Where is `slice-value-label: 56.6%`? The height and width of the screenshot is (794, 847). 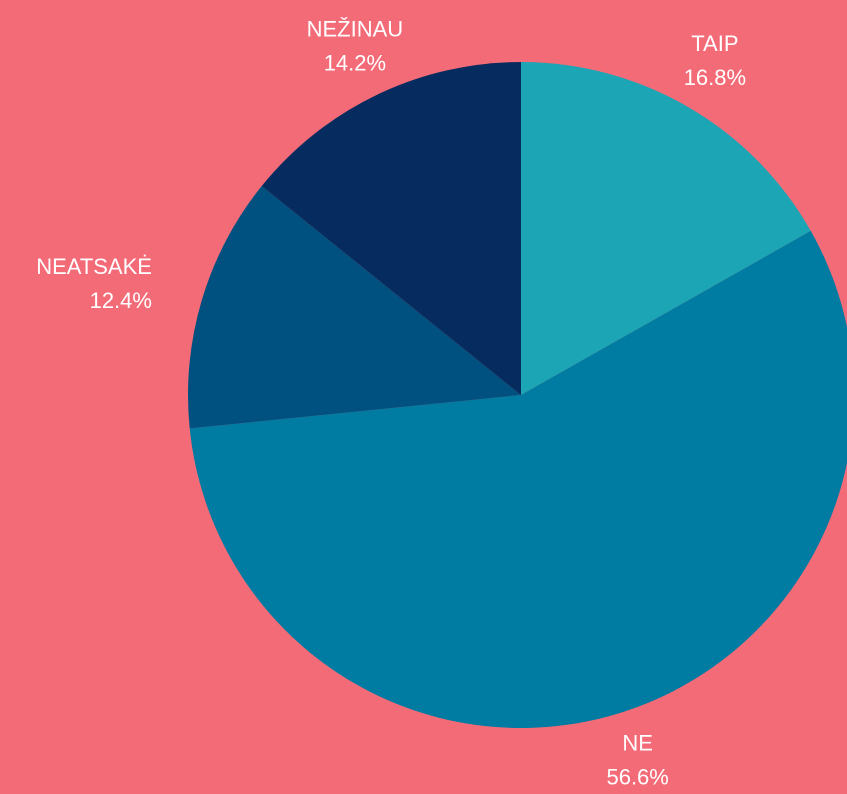 slice-value-label: 56.6% is located at coordinates (637, 777).